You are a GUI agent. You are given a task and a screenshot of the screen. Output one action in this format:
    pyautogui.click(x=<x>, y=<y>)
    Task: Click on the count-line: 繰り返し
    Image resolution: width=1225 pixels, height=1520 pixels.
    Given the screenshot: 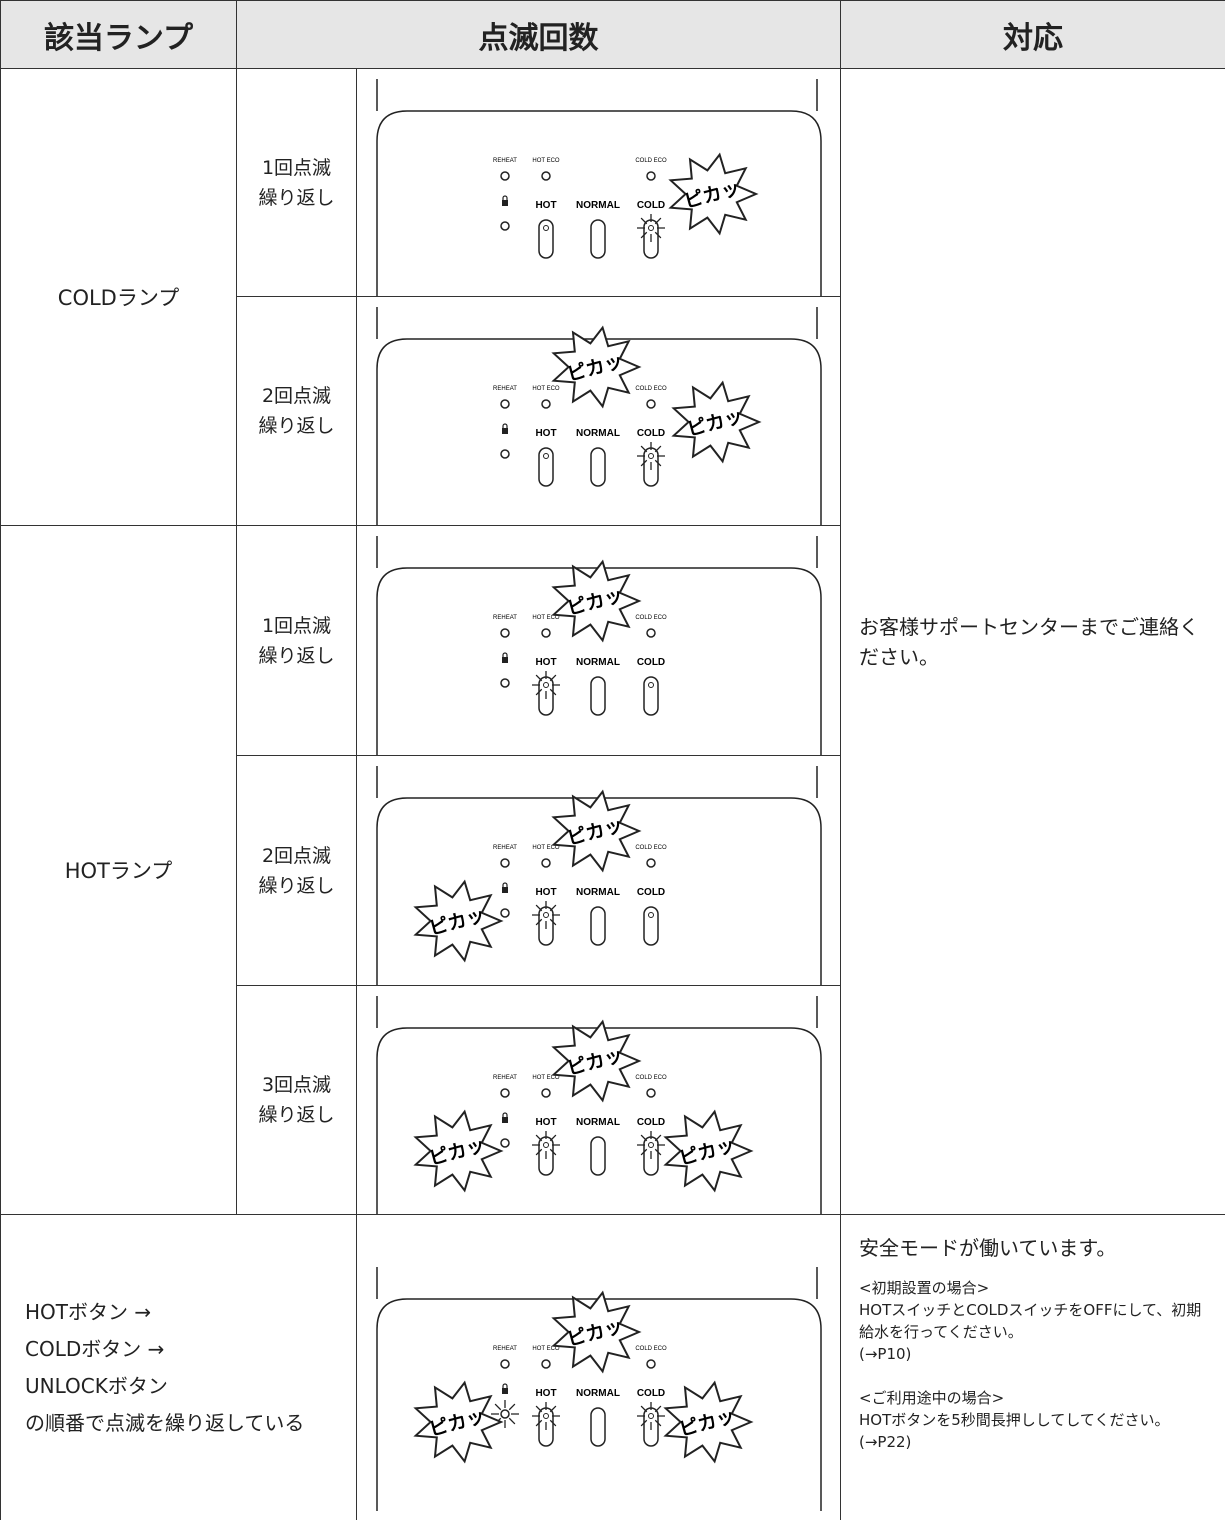 What is the action you would take?
    pyautogui.click(x=296, y=426)
    